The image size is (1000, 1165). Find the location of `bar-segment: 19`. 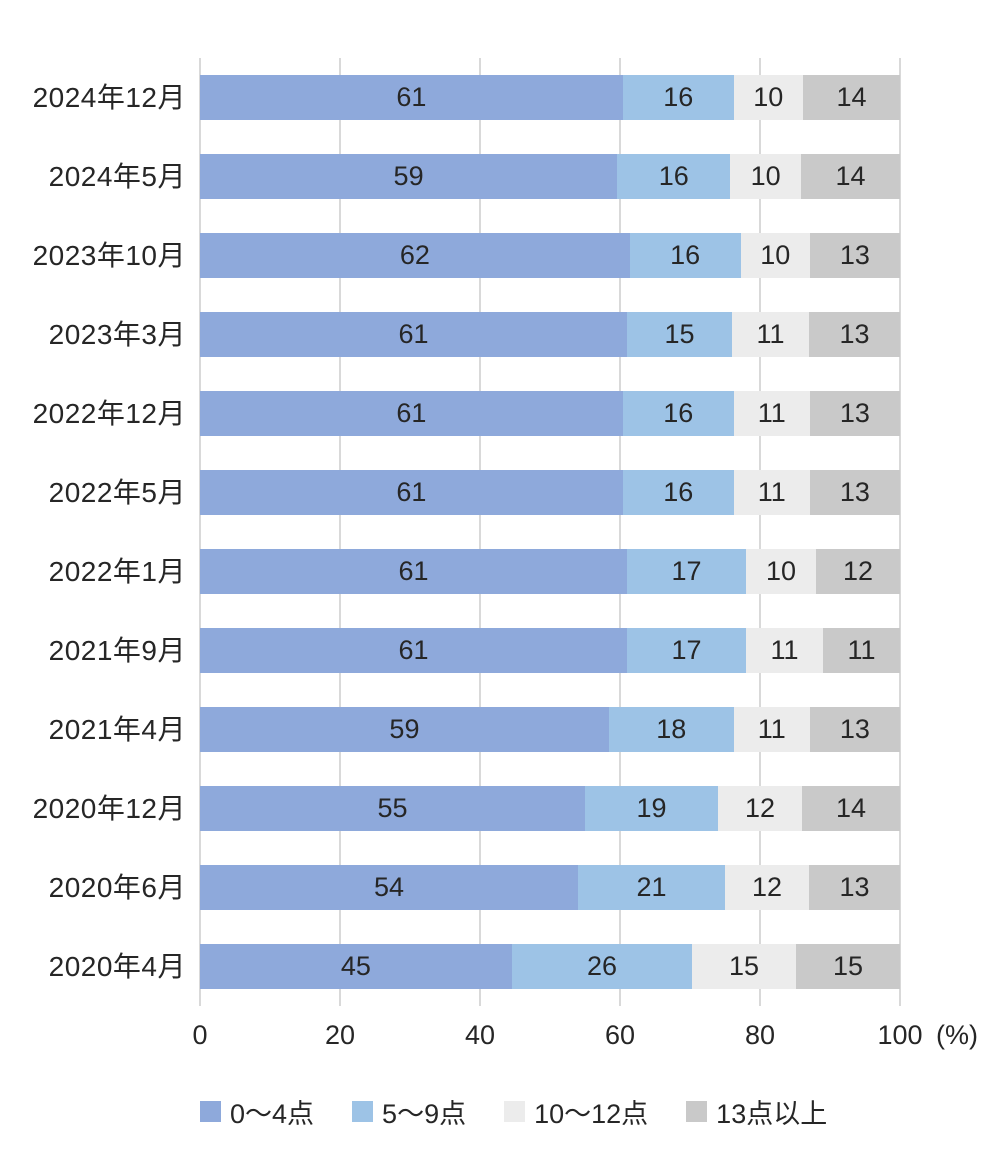

bar-segment: 19 is located at coordinates (651, 808).